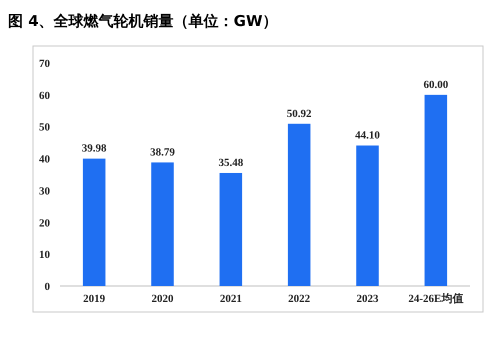 The height and width of the screenshot is (340, 493). Describe the element at coordinates (299, 114) in the screenshot. I see `data-label: 50.92` at that location.